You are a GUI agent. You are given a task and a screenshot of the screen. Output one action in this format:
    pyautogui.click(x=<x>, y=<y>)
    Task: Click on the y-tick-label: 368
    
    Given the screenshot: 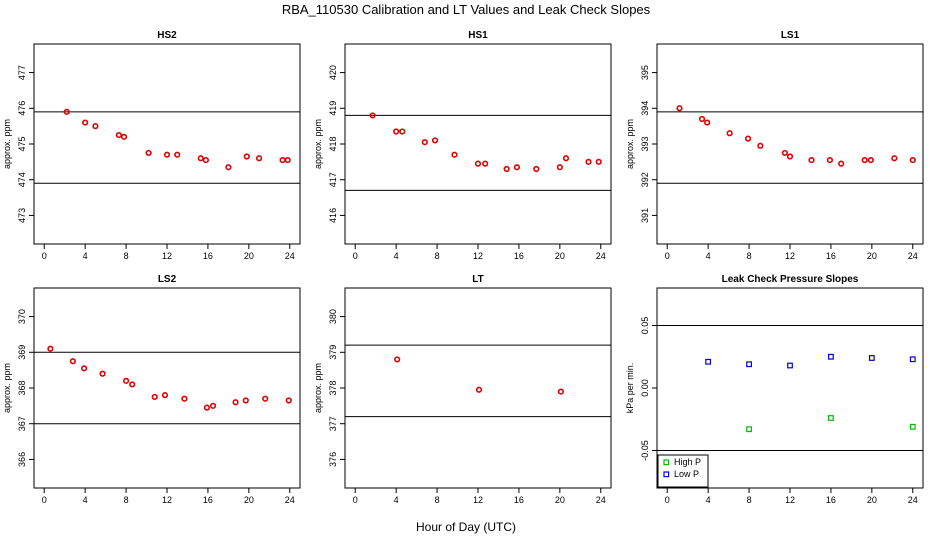 What is the action you would take?
    pyautogui.click(x=22, y=387)
    